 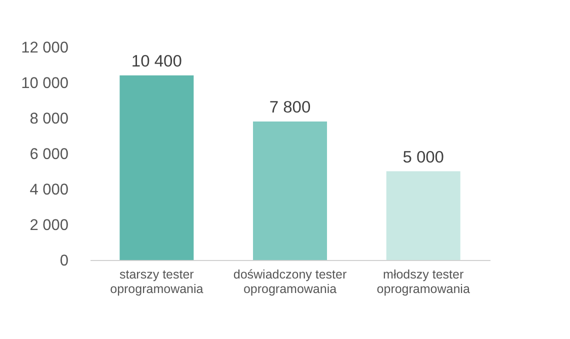 I want to click on x-tick-label: doświadczony tester oprogramowania, so click(x=290, y=282).